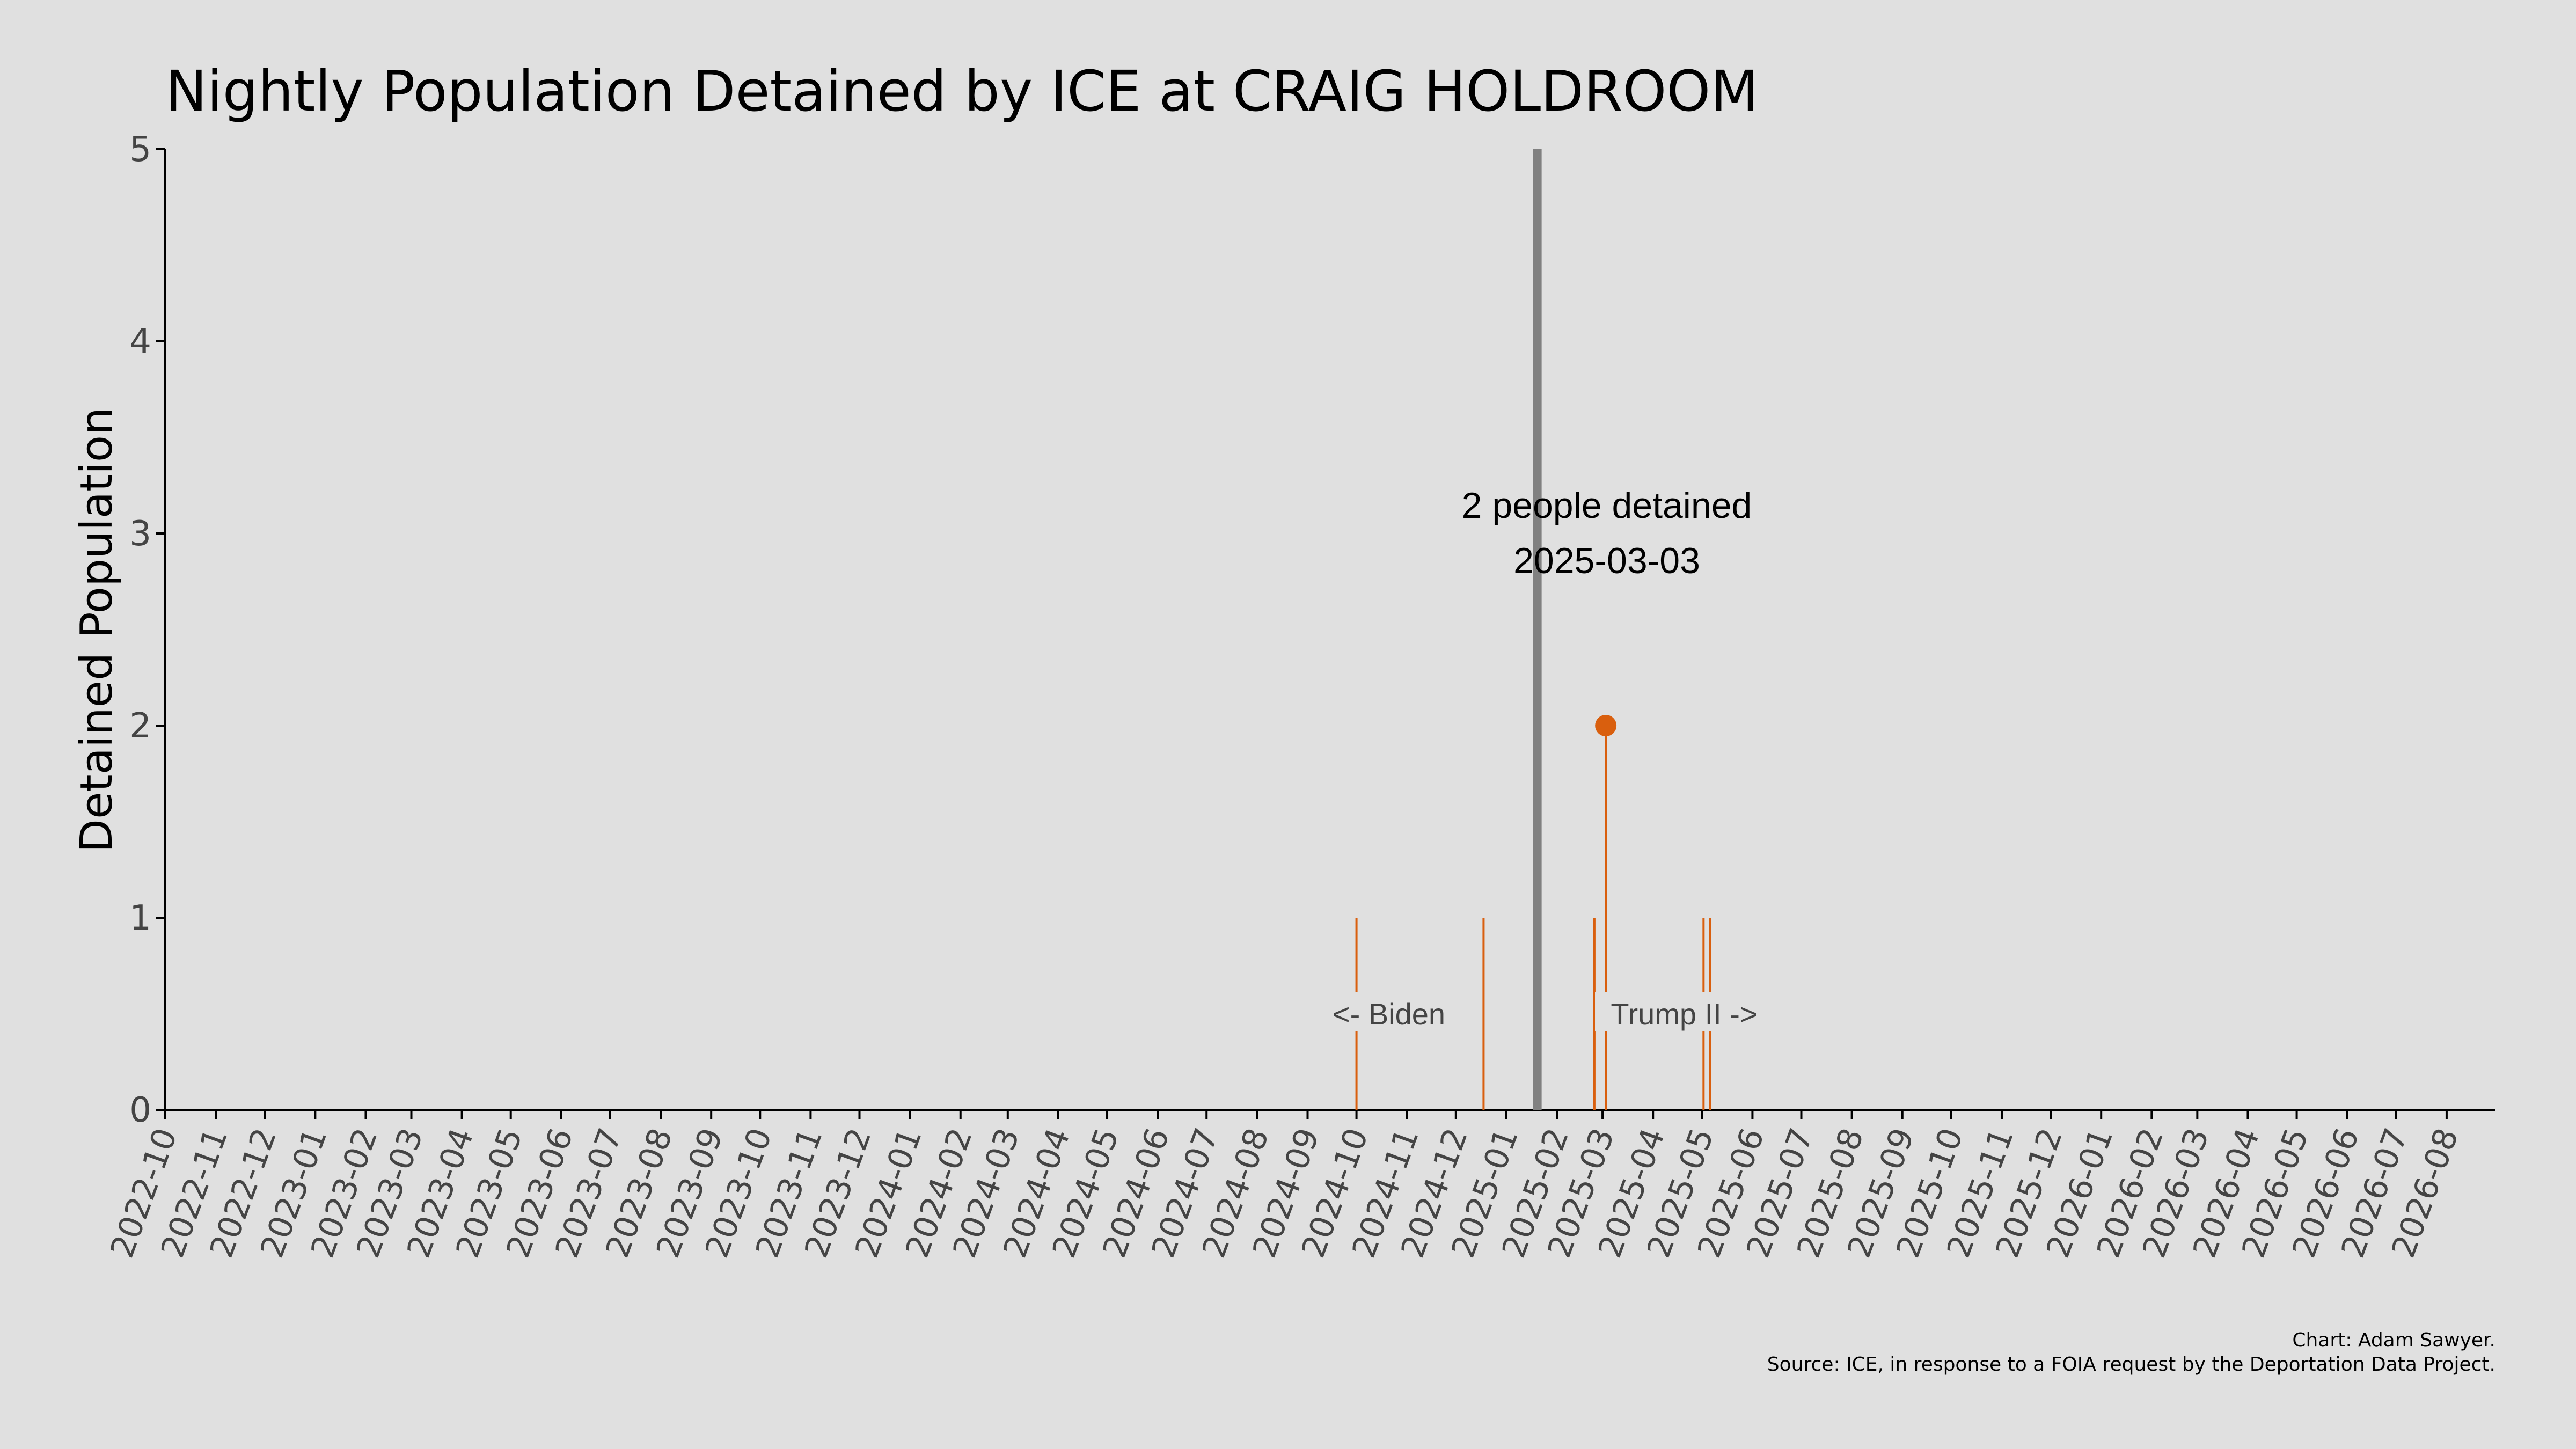 The height and width of the screenshot is (1449, 2576). I want to click on peak-point-marker, so click(1606, 725).